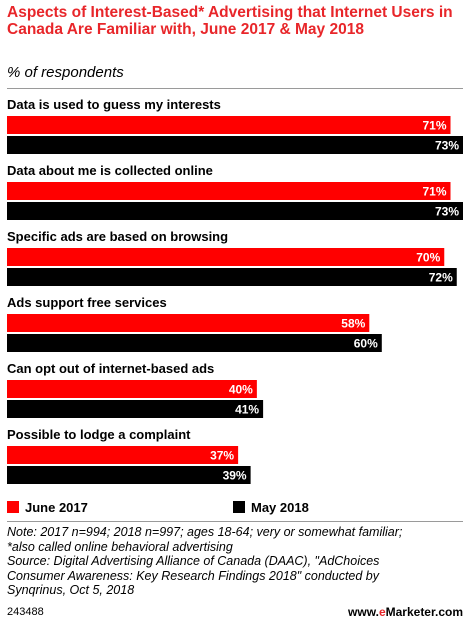 This screenshot has height=624, width=470. Describe the element at coordinates (235, 88) in the screenshot. I see `top-divider` at that location.